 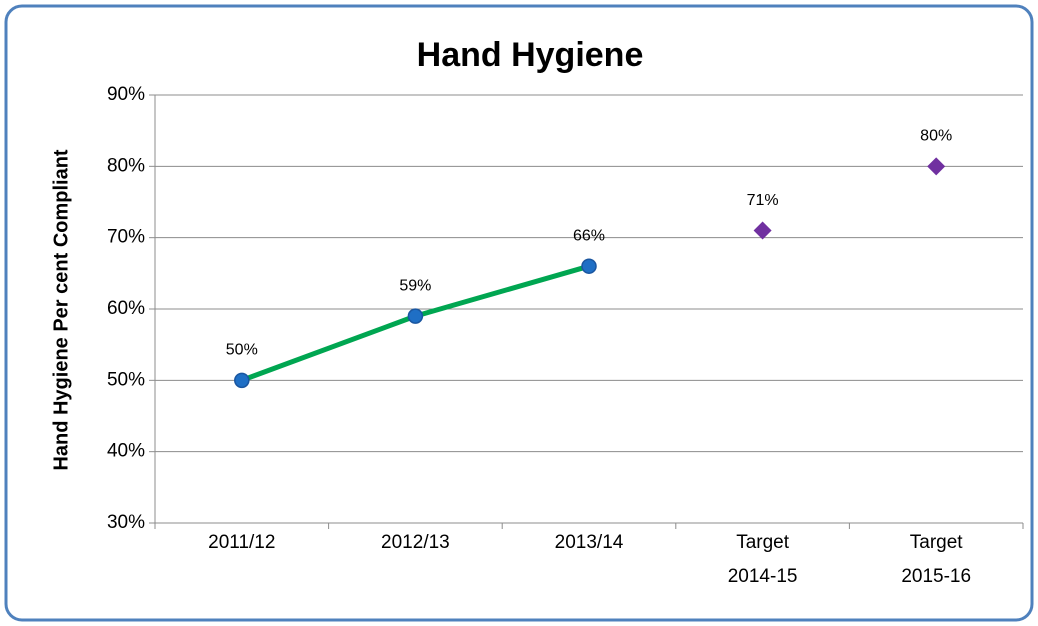 I want to click on x-tick-label: Target 2015-16, so click(x=936, y=559).